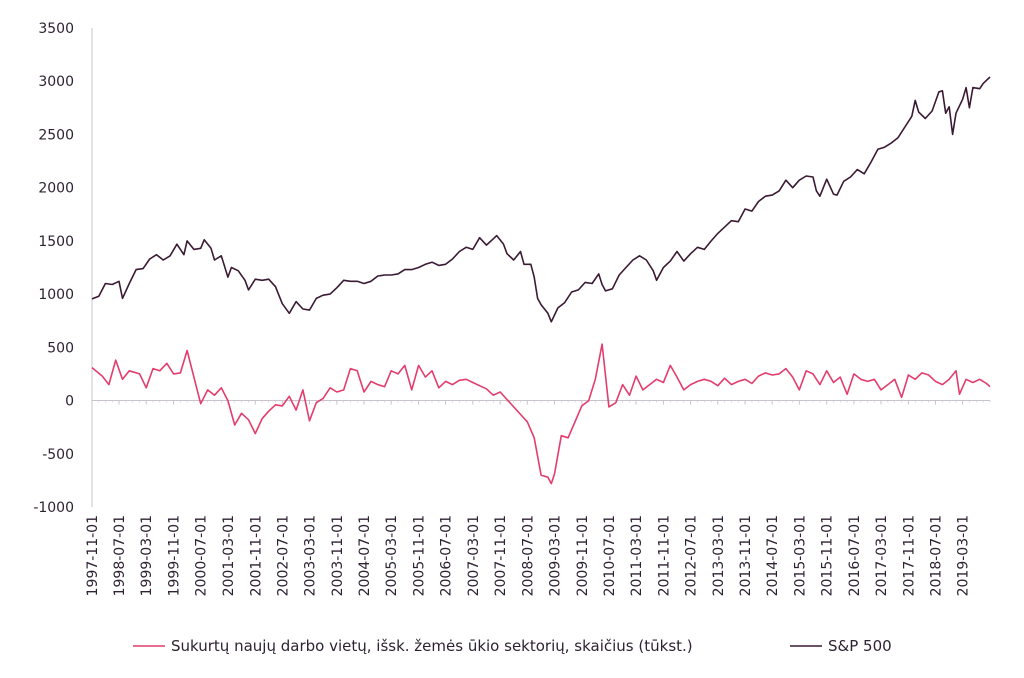  I want to click on x-tick-label: 2013-03-01, so click(719, 555).